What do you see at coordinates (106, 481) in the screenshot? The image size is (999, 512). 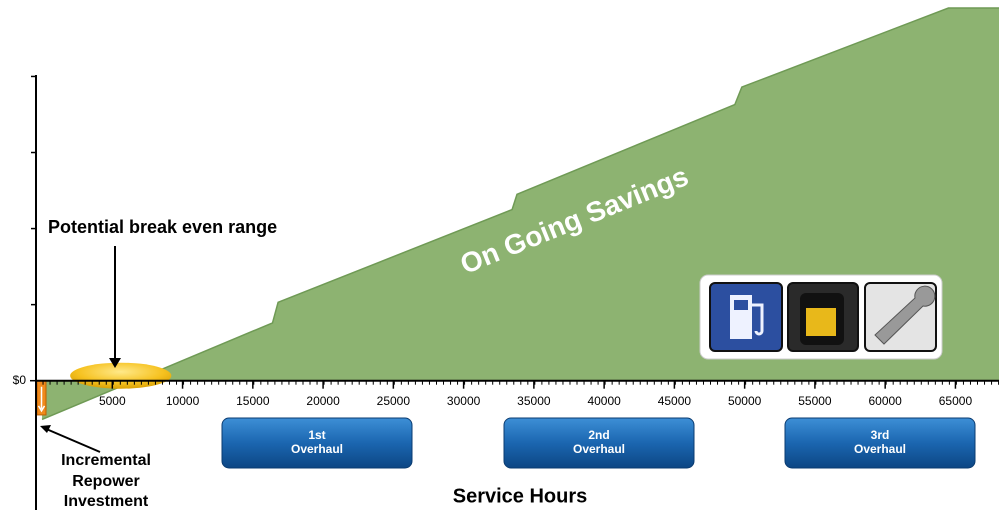 I see `annotation: Repower` at bounding box center [106, 481].